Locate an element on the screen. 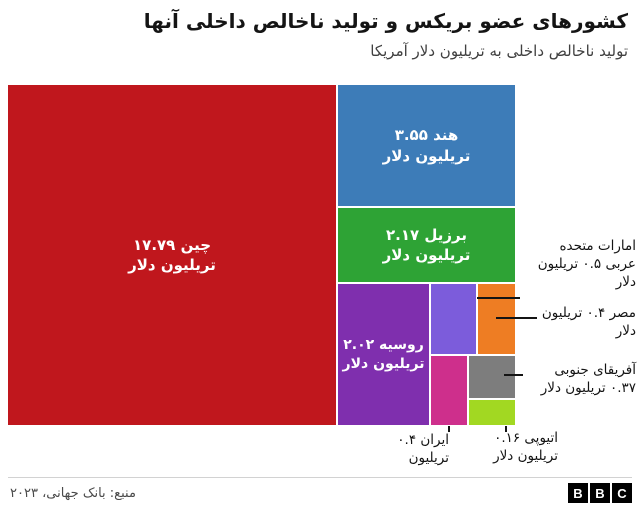 This screenshot has width=640, height=510. tile-label-india-line2: تریلیون دلار is located at coordinates (426, 155).